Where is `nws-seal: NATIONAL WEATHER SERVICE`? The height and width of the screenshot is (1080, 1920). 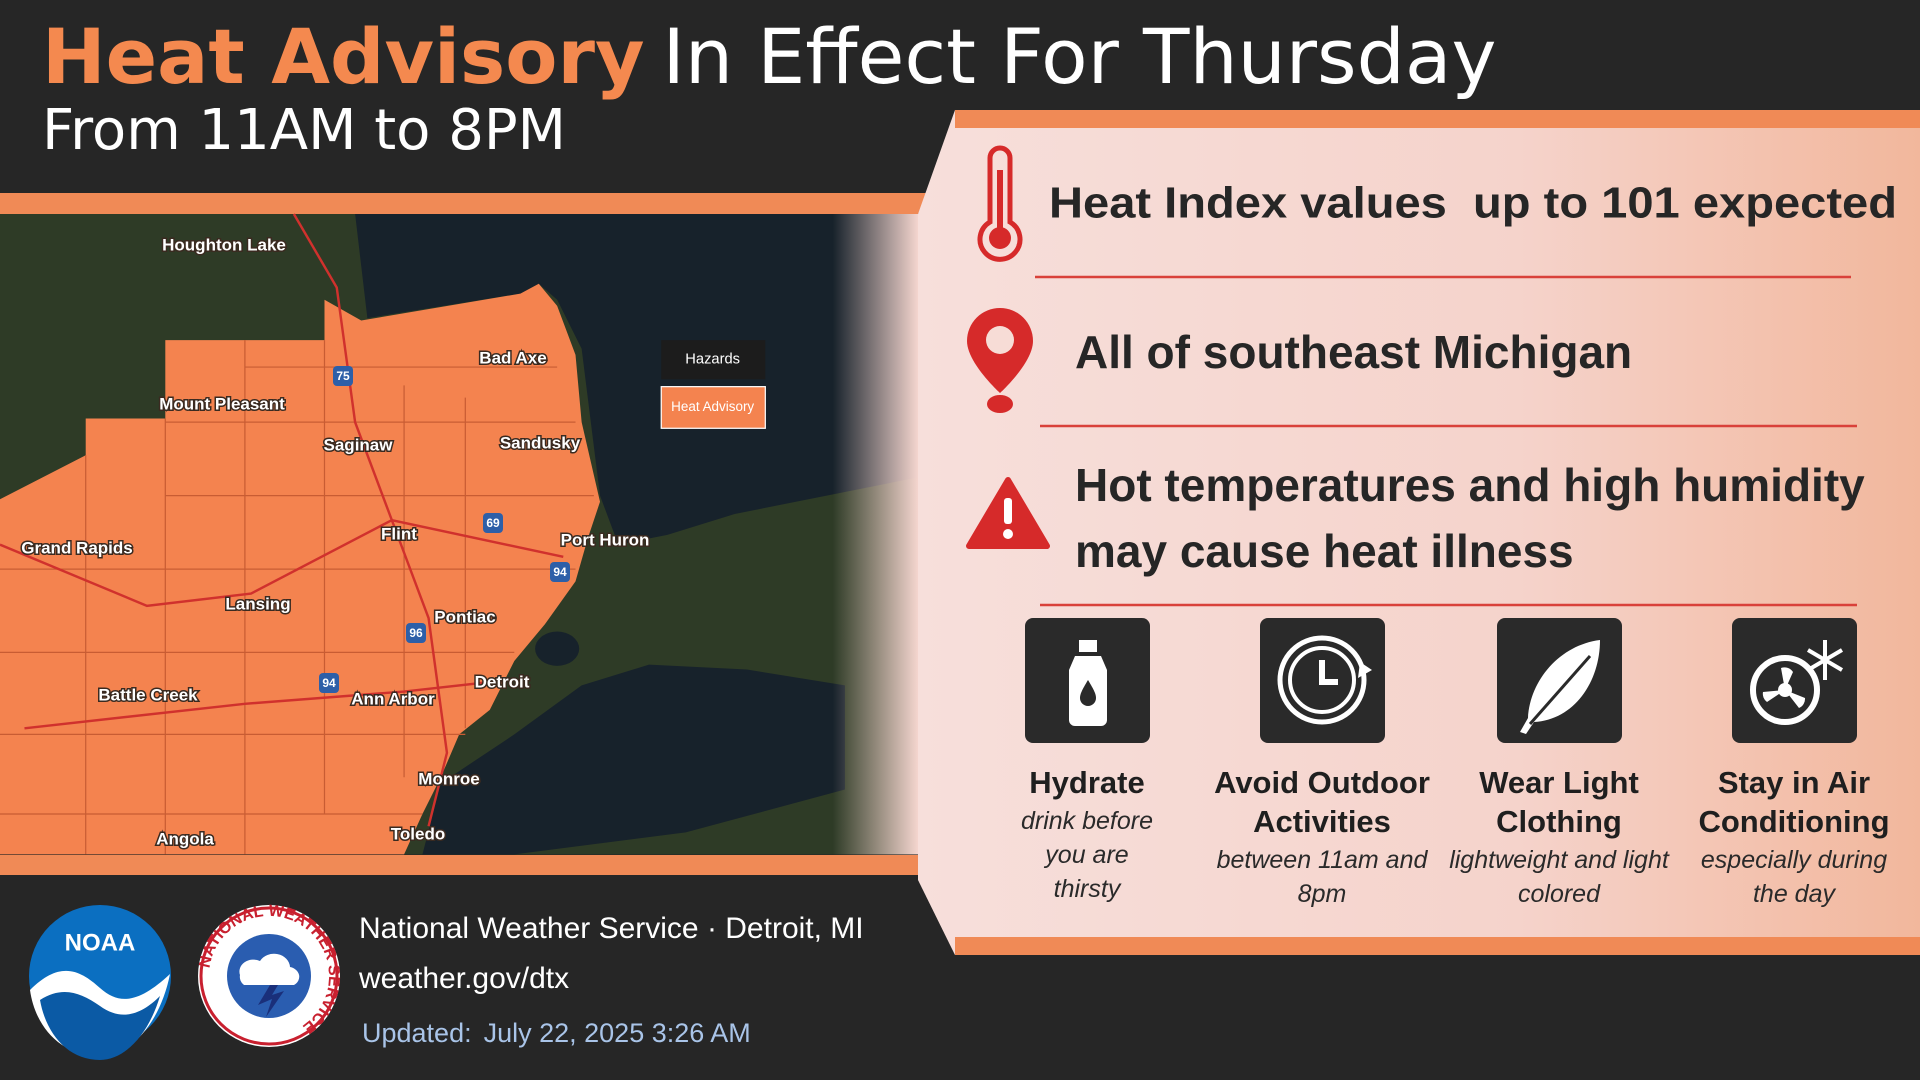 nws-seal: NATIONAL WEATHER SERVICE is located at coordinates (269, 975).